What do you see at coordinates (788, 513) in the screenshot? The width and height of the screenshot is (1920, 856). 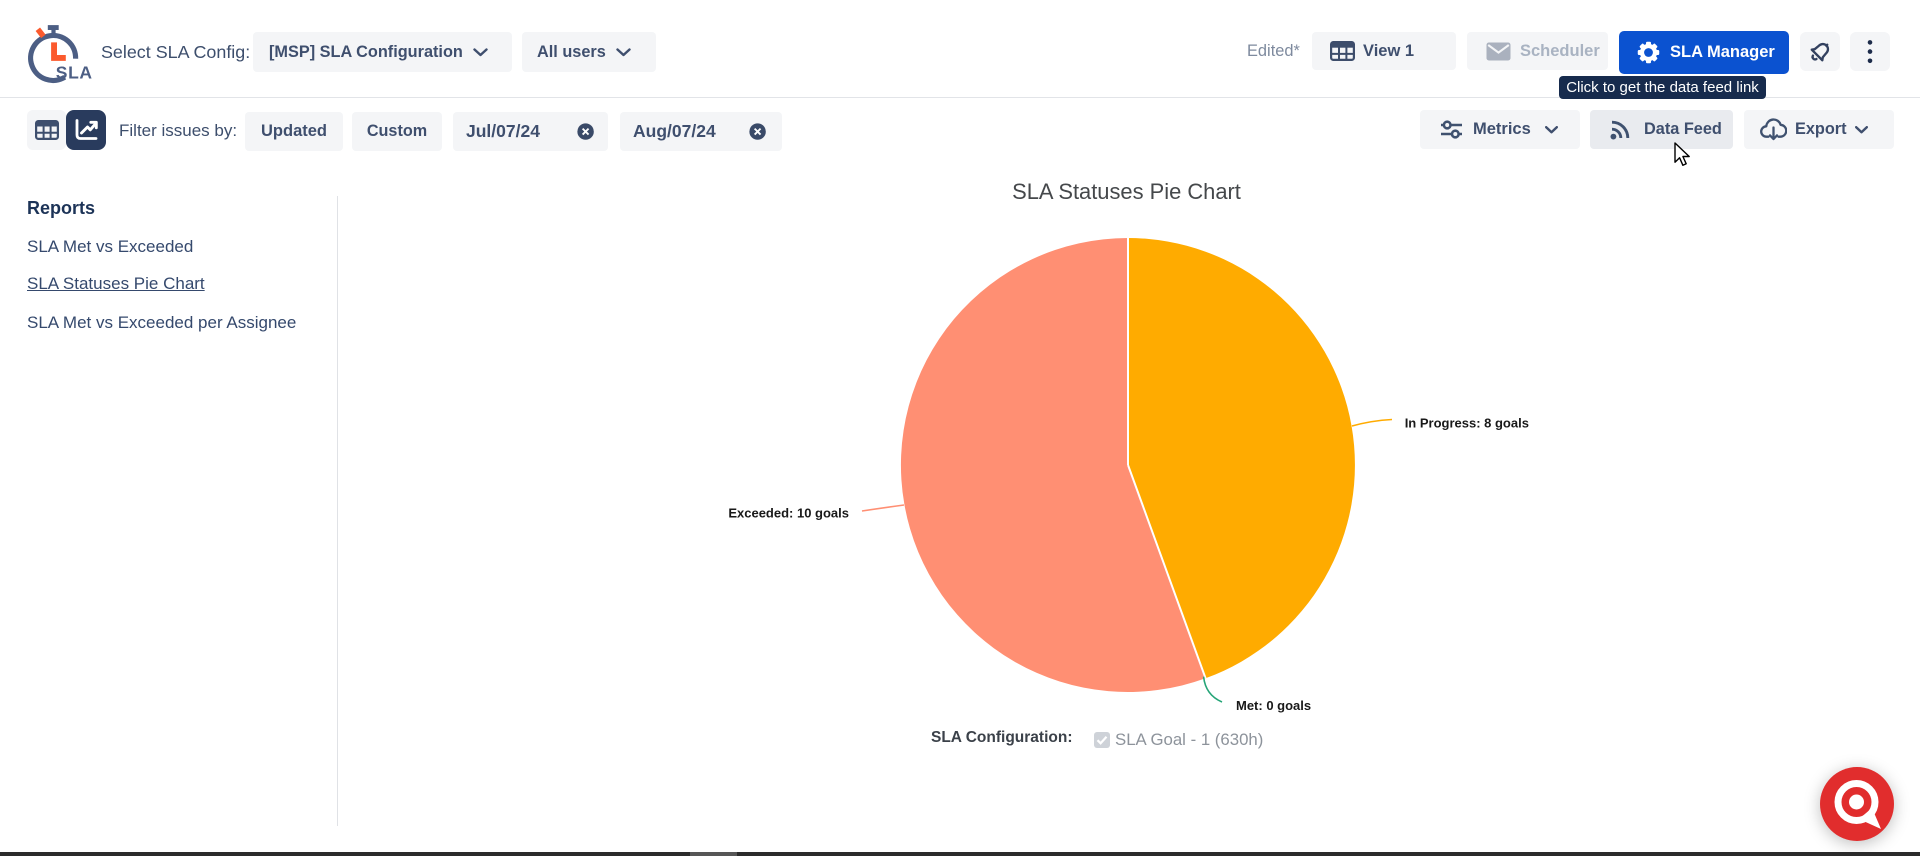 I see `svg-text: Exceeded: 10 goals` at bounding box center [788, 513].